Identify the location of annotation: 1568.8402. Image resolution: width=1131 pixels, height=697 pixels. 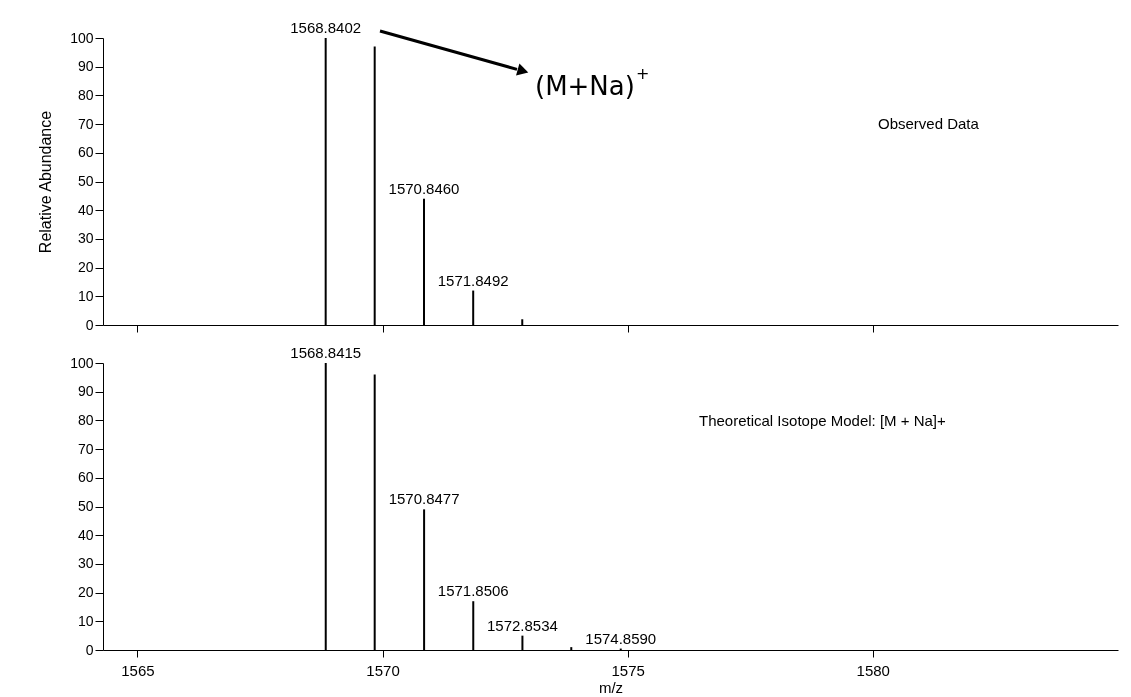
(326, 27).